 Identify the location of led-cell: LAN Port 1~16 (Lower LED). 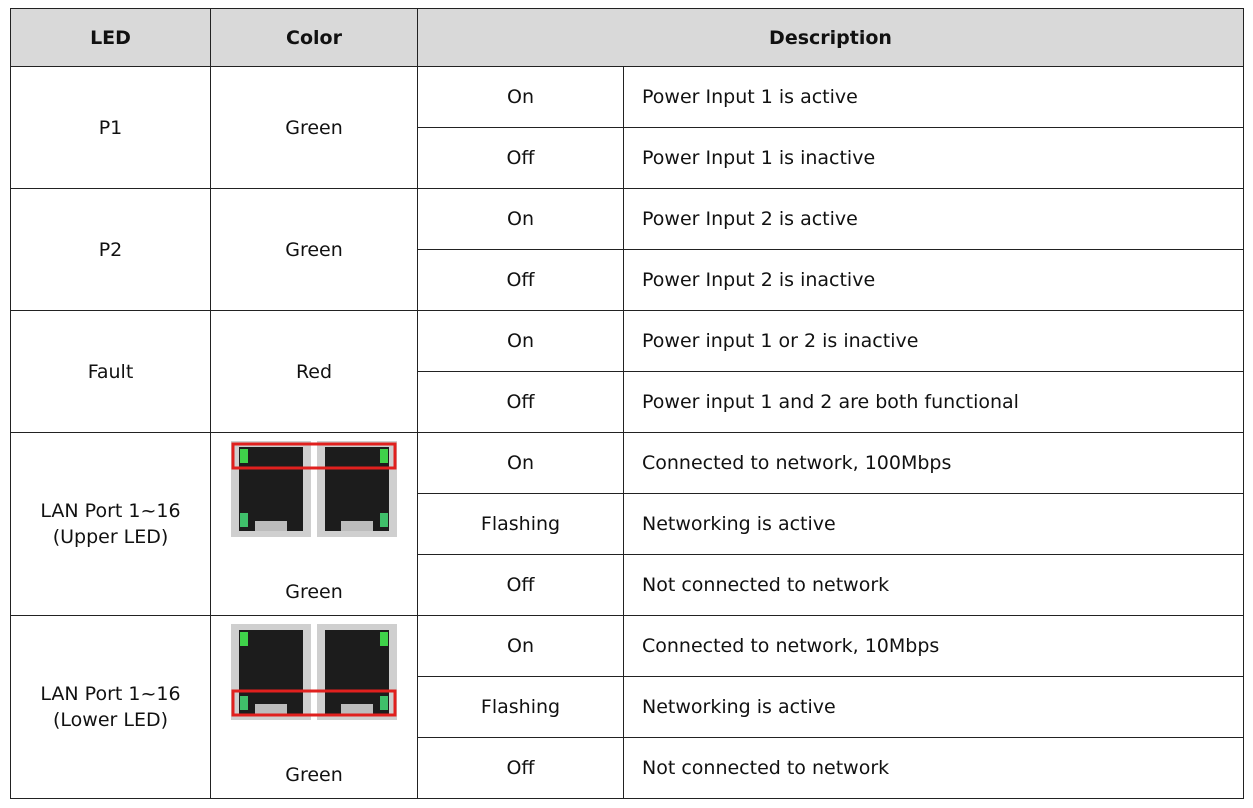
(110, 707).